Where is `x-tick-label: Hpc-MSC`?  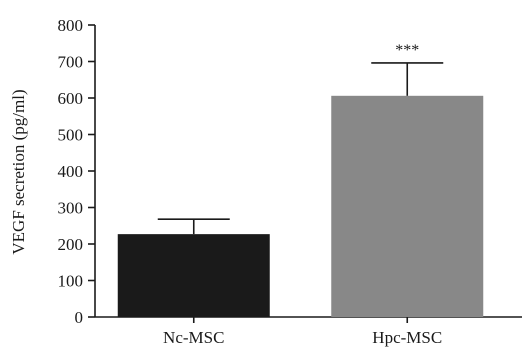 x-tick-label: Hpc-MSC is located at coordinates (407, 337).